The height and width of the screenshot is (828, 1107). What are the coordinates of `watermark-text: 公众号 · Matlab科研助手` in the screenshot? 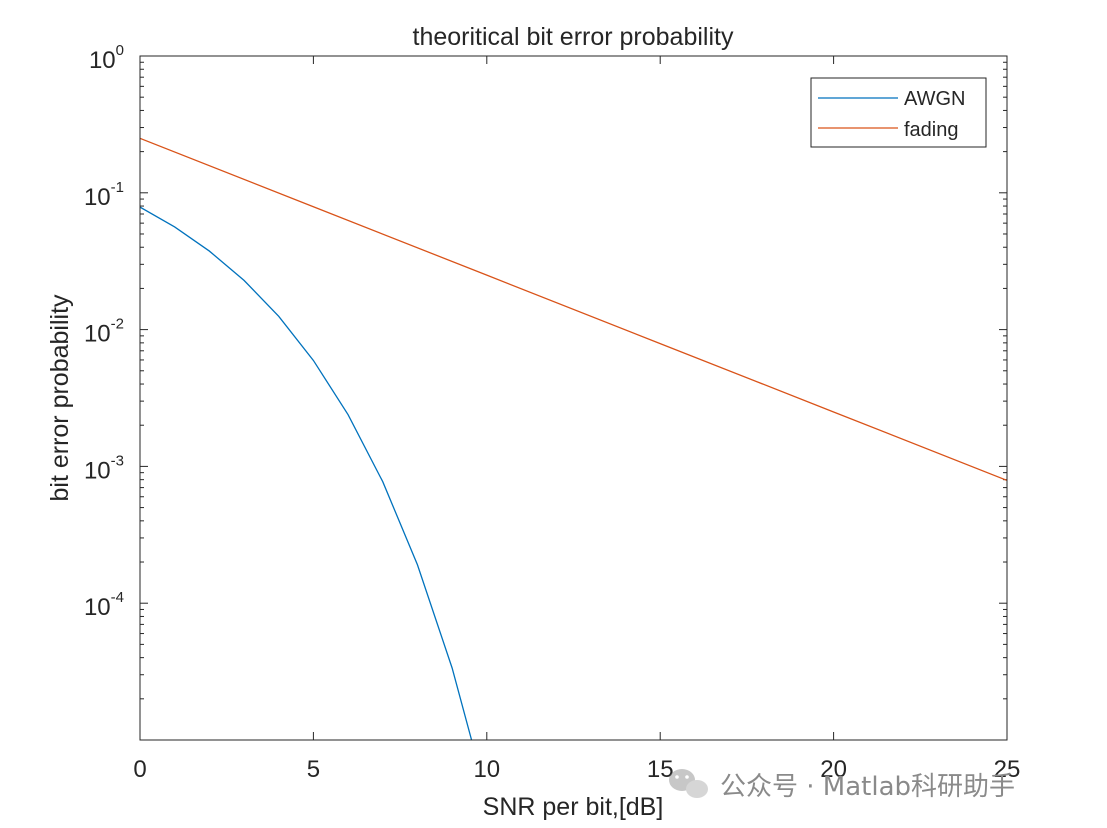 It's located at (867, 787).